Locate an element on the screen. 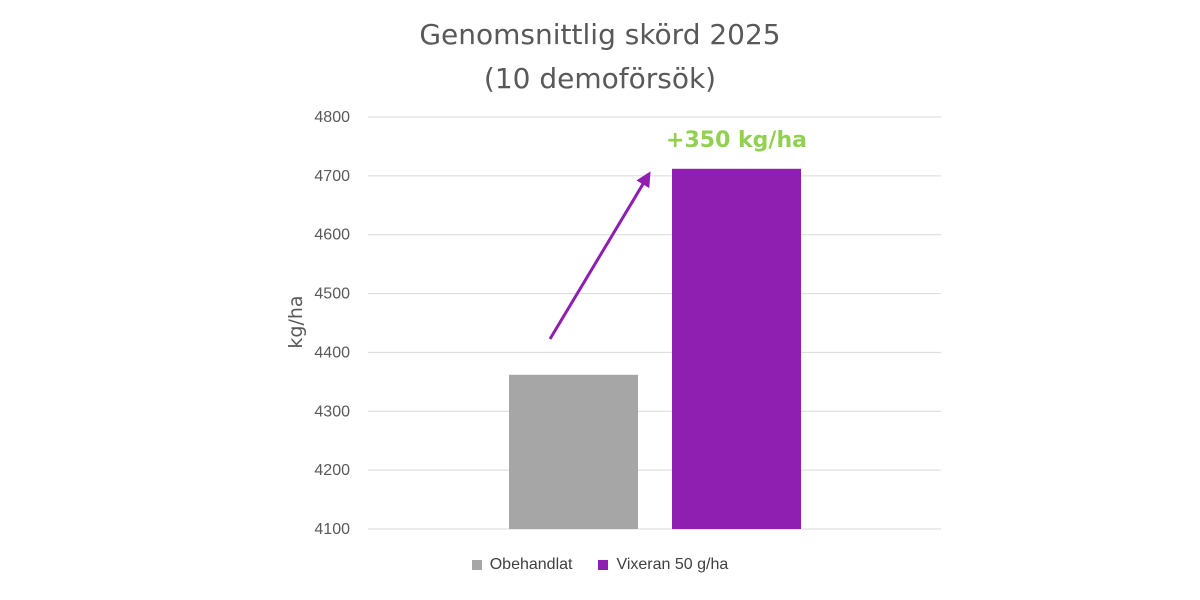 The height and width of the screenshot is (600, 1200). legend-item-vixeran: Vixeran 50 g/ha is located at coordinates (663, 565).